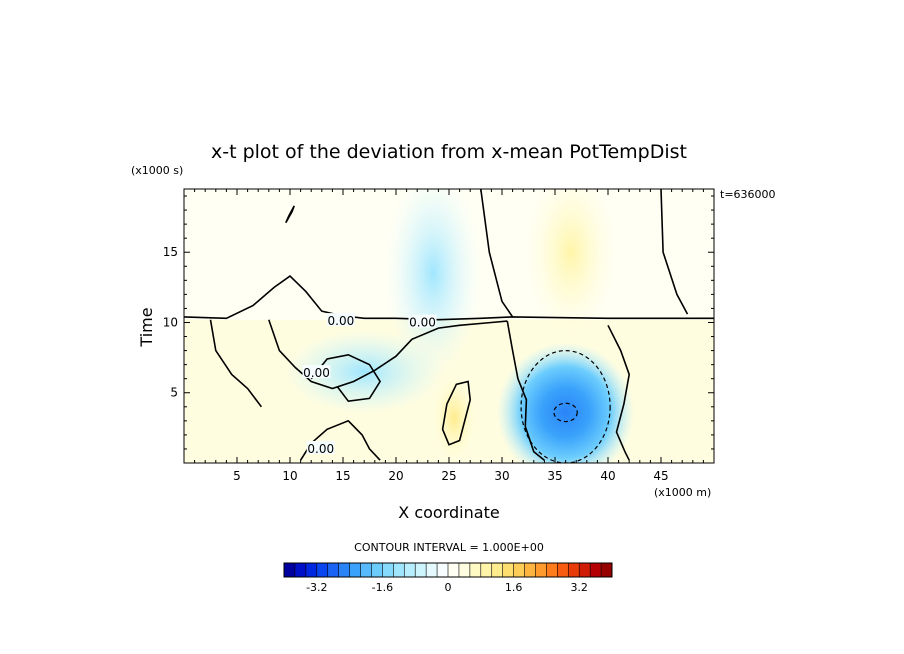  Describe the element at coordinates (448, 512) in the screenshot. I see `x-axis-label: X coordinate` at that location.